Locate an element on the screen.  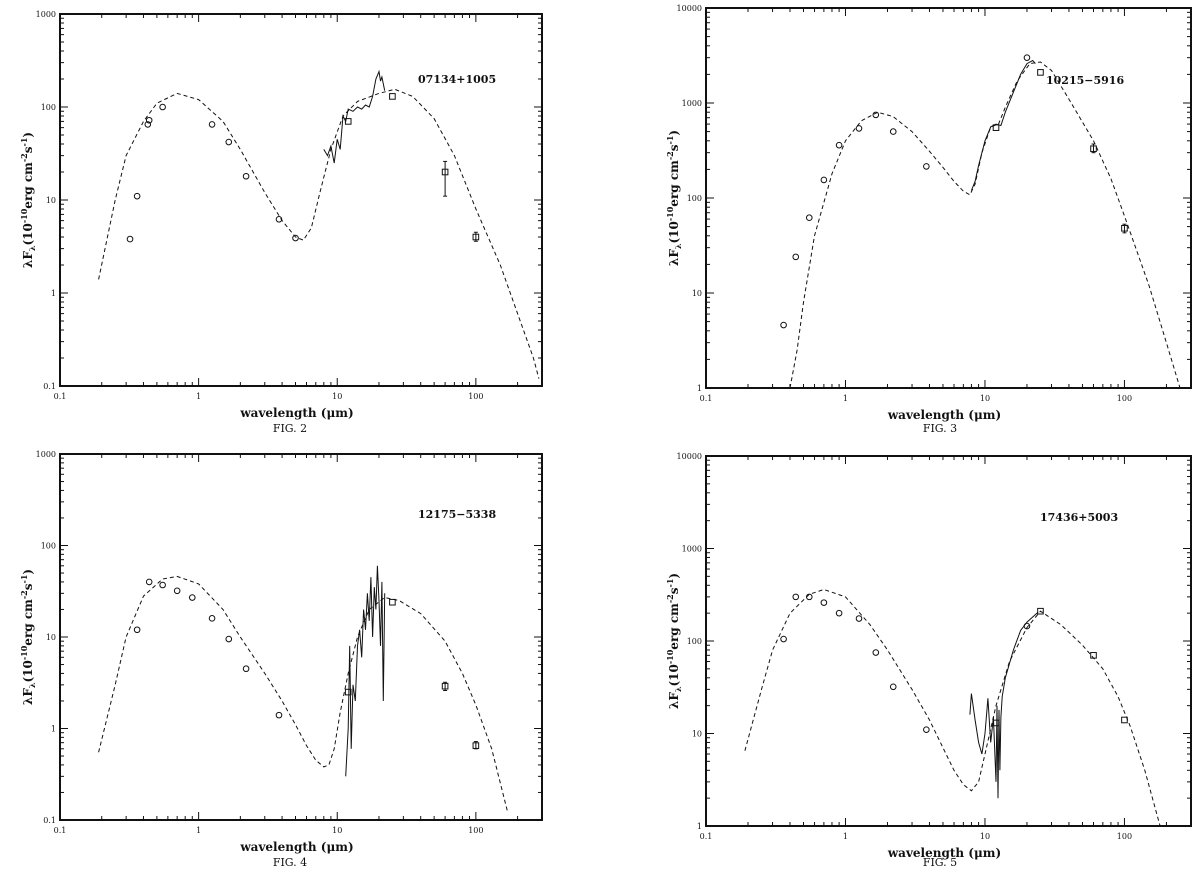
y-tick-label: 0.1 is located at coordinates (49, 820).